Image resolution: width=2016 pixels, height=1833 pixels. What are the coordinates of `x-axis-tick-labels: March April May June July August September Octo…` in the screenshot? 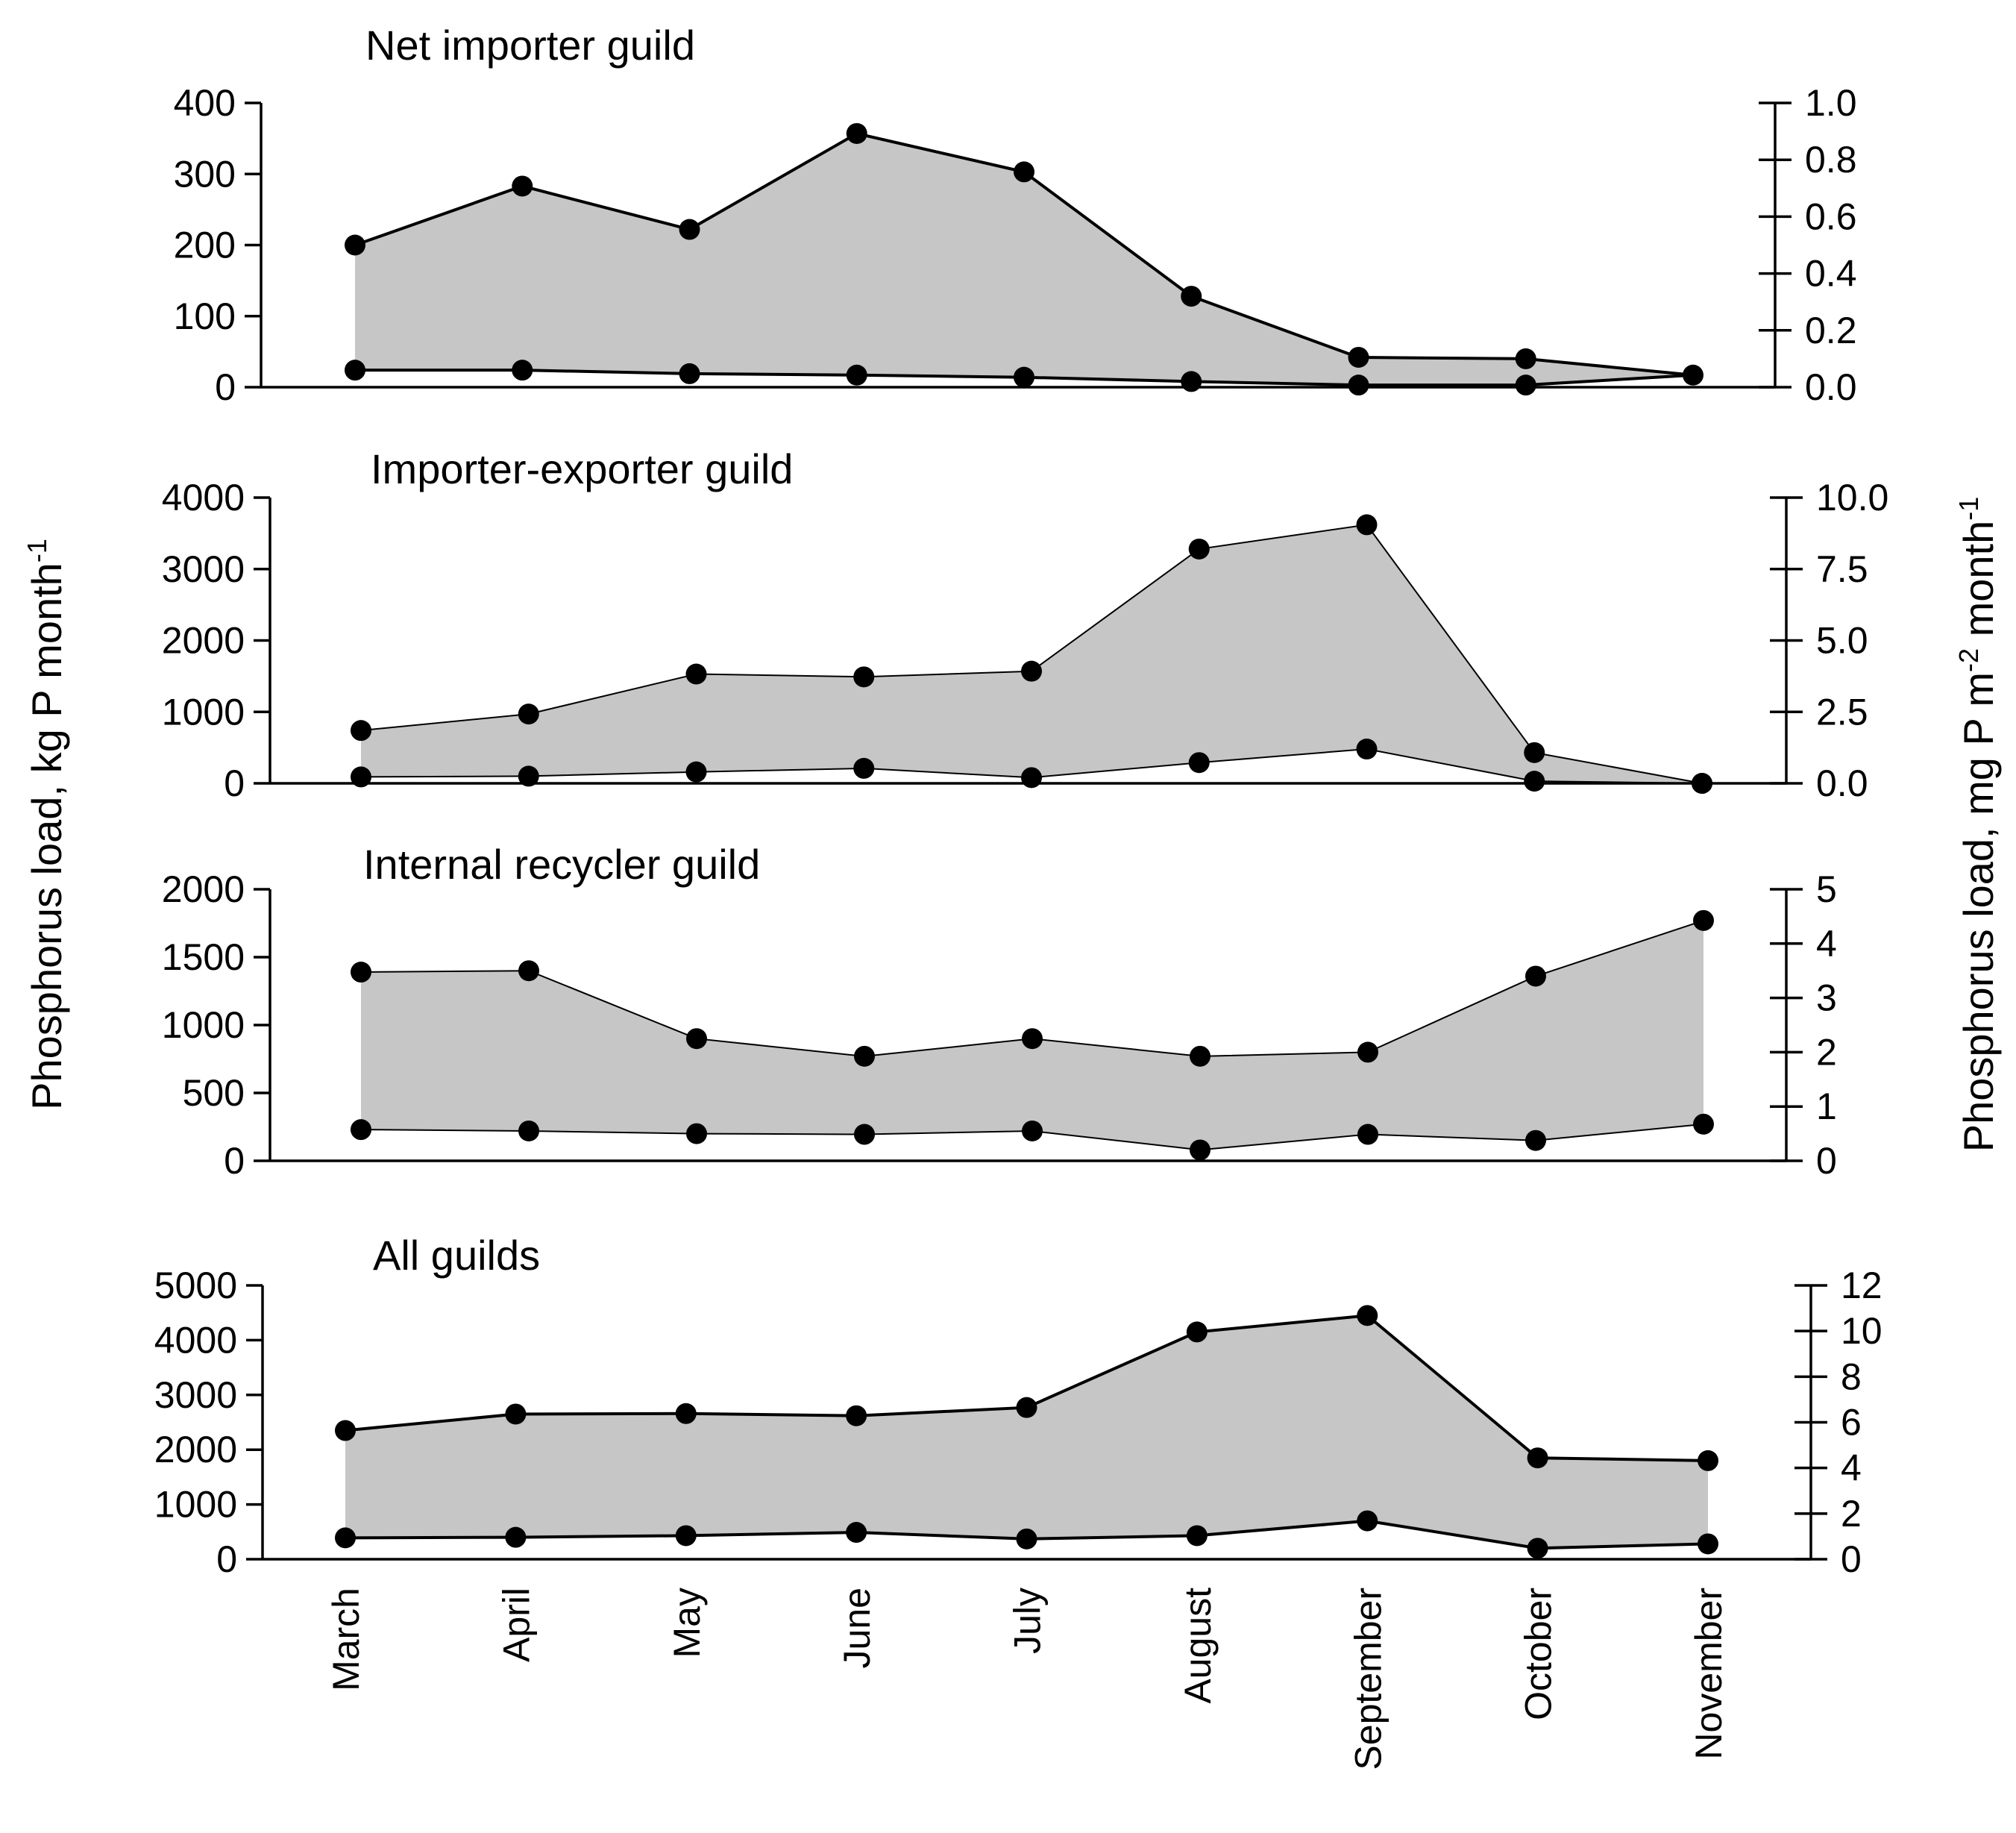 It's located at (1027, 1679).